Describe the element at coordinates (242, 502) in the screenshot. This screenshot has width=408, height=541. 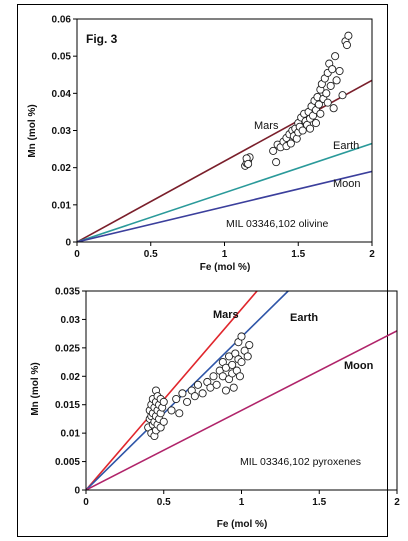
I see `pyroxene-x-tick-label: 1` at that location.